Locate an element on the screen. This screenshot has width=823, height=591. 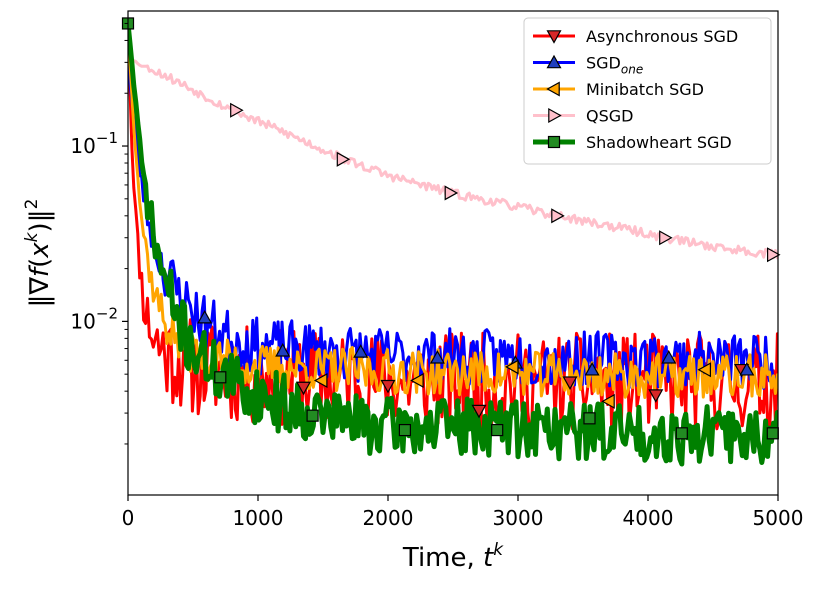
legend-label: SGDone is located at coordinates (614, 65).